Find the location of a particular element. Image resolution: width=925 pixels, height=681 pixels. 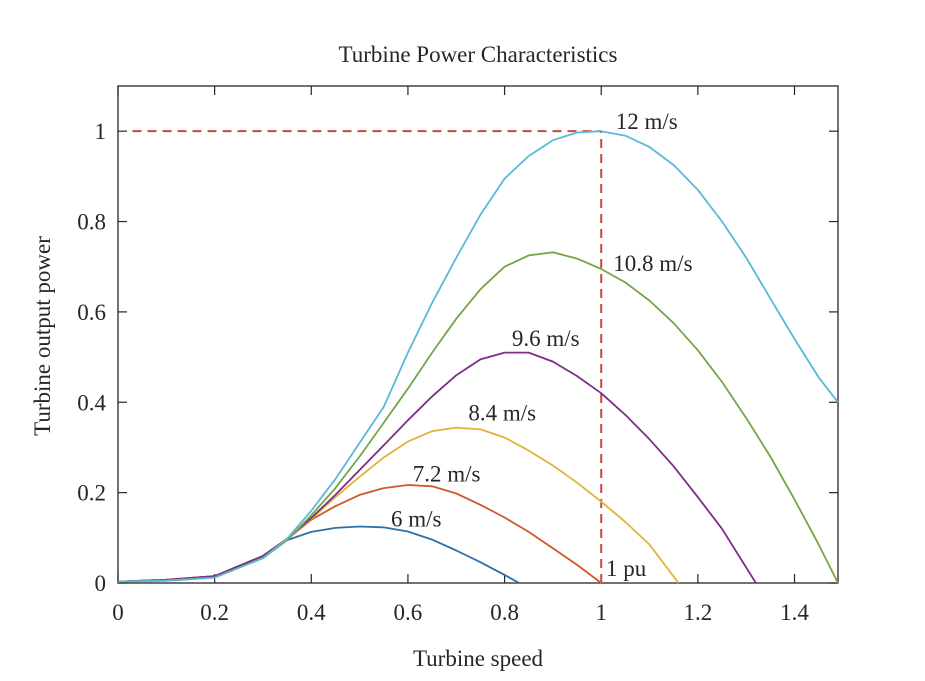

x-tick-label: 0.6 is located at coordinates (408, 612).